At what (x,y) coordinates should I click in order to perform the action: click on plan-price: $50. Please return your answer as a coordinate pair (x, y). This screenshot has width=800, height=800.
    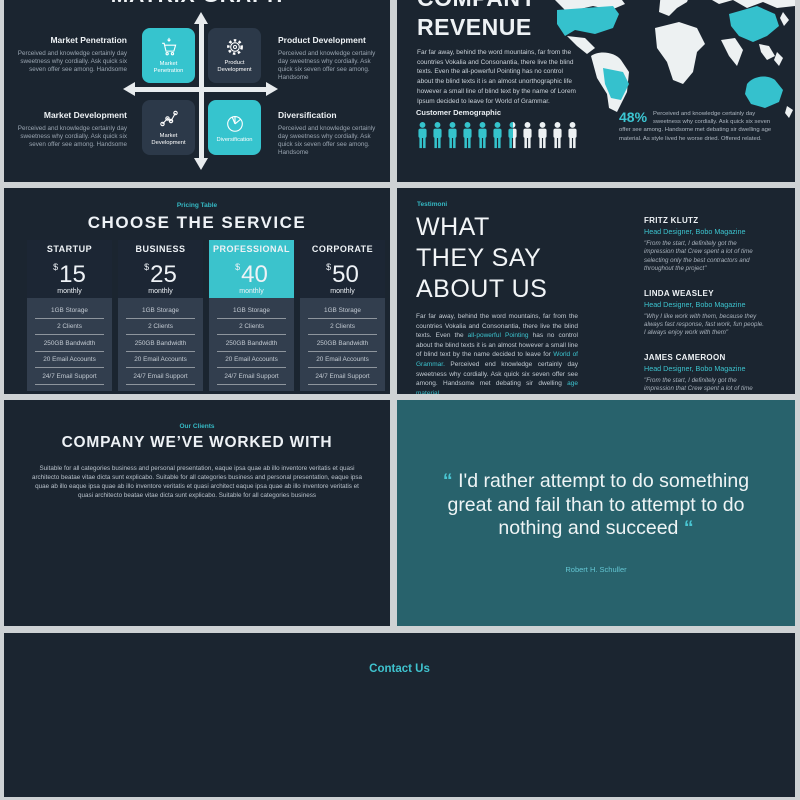
    Looking at the image, I should click on (342, 271).